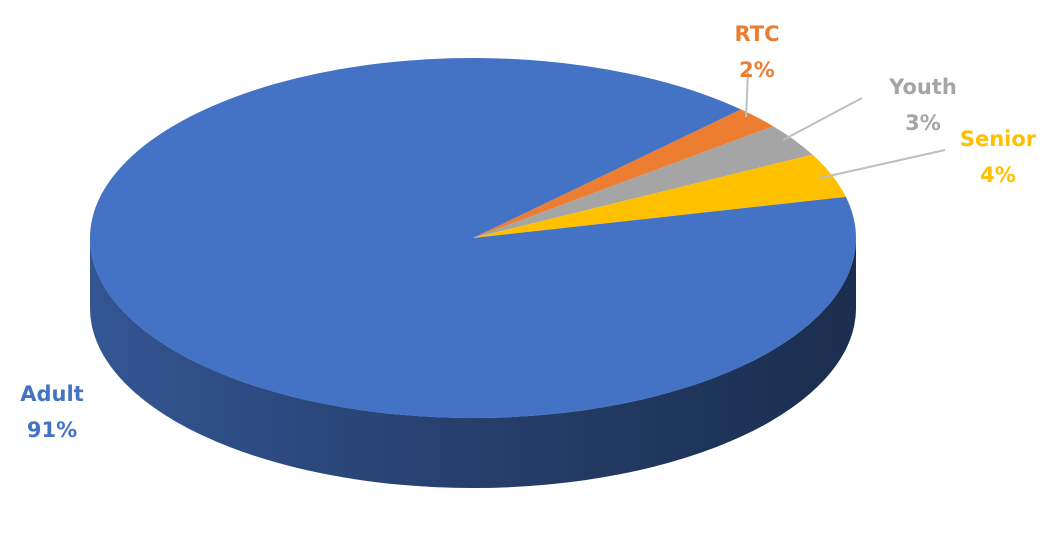 The height and width of the screenshot is (535, 1058). I want to click on data-label-name: Adult, so click(51, 394).